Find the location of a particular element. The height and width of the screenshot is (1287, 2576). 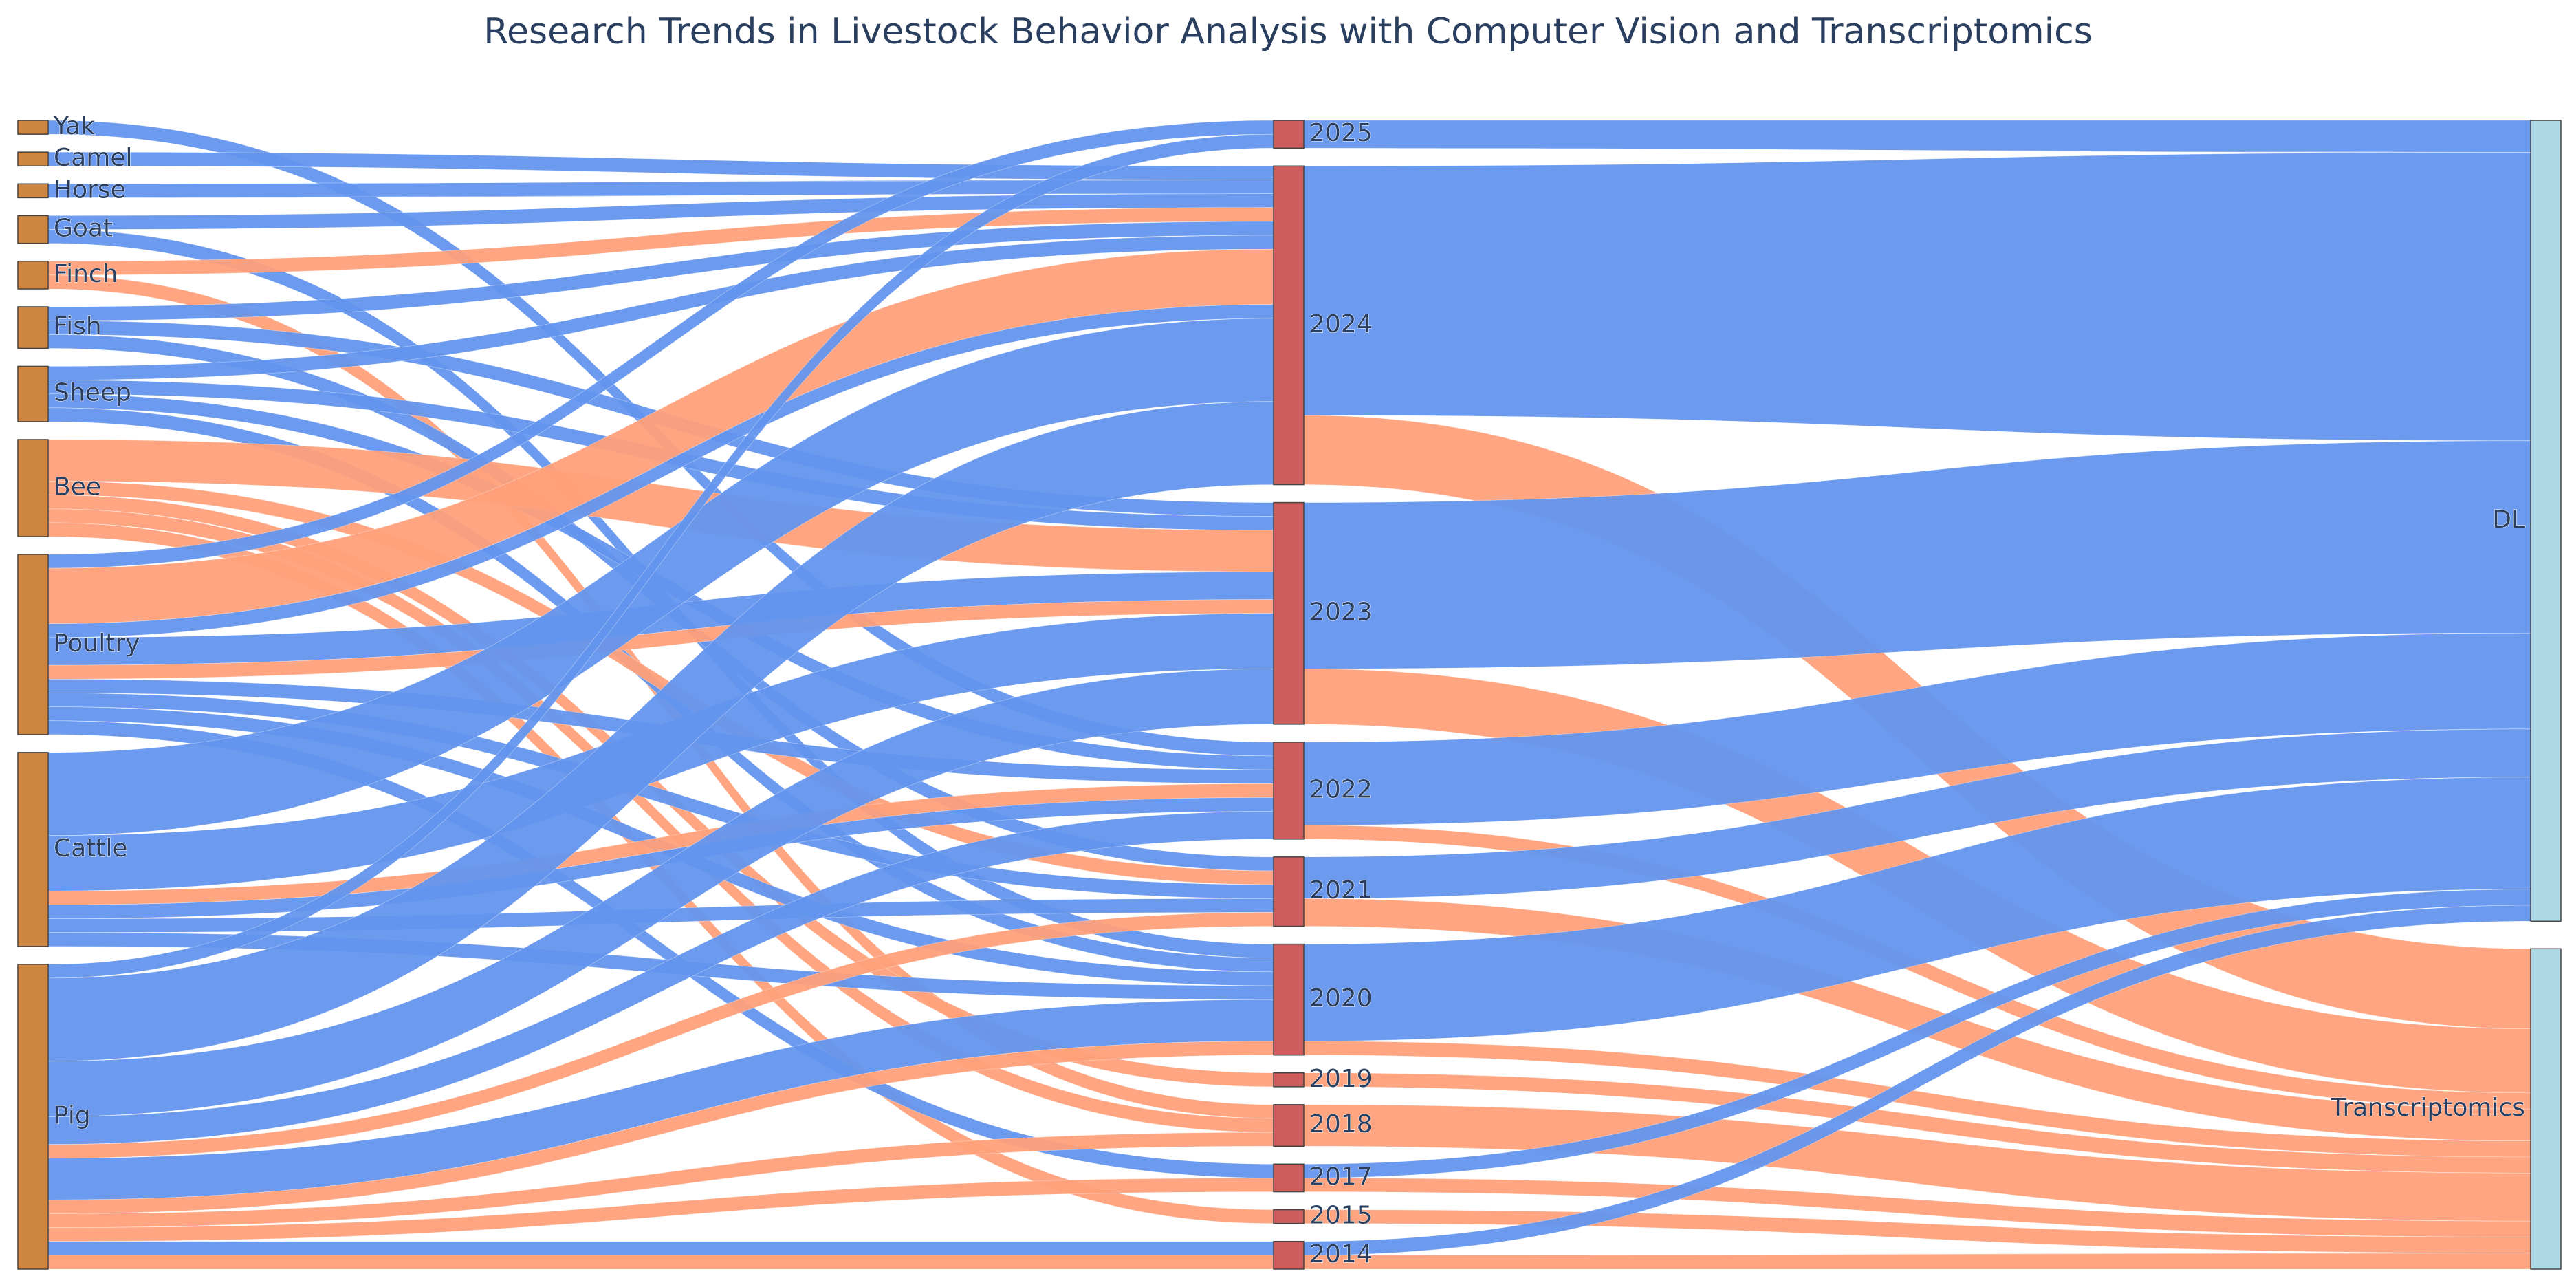

node-label-camel: Camel is located at coordinates (93, 158).